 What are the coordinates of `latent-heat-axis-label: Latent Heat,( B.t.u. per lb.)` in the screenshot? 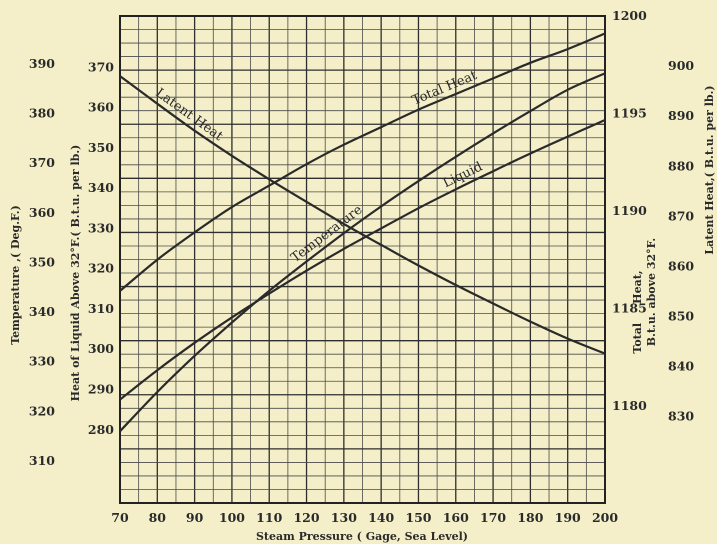 It's located at (709, 169).